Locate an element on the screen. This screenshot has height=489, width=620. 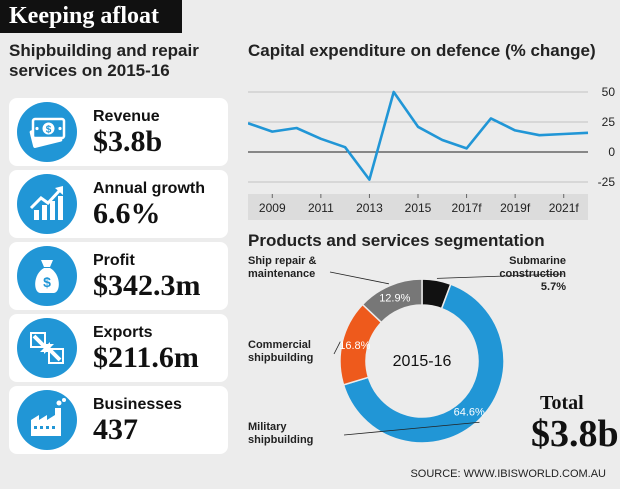
x-tick-label: 2015 is located at coordinates (418, 208).